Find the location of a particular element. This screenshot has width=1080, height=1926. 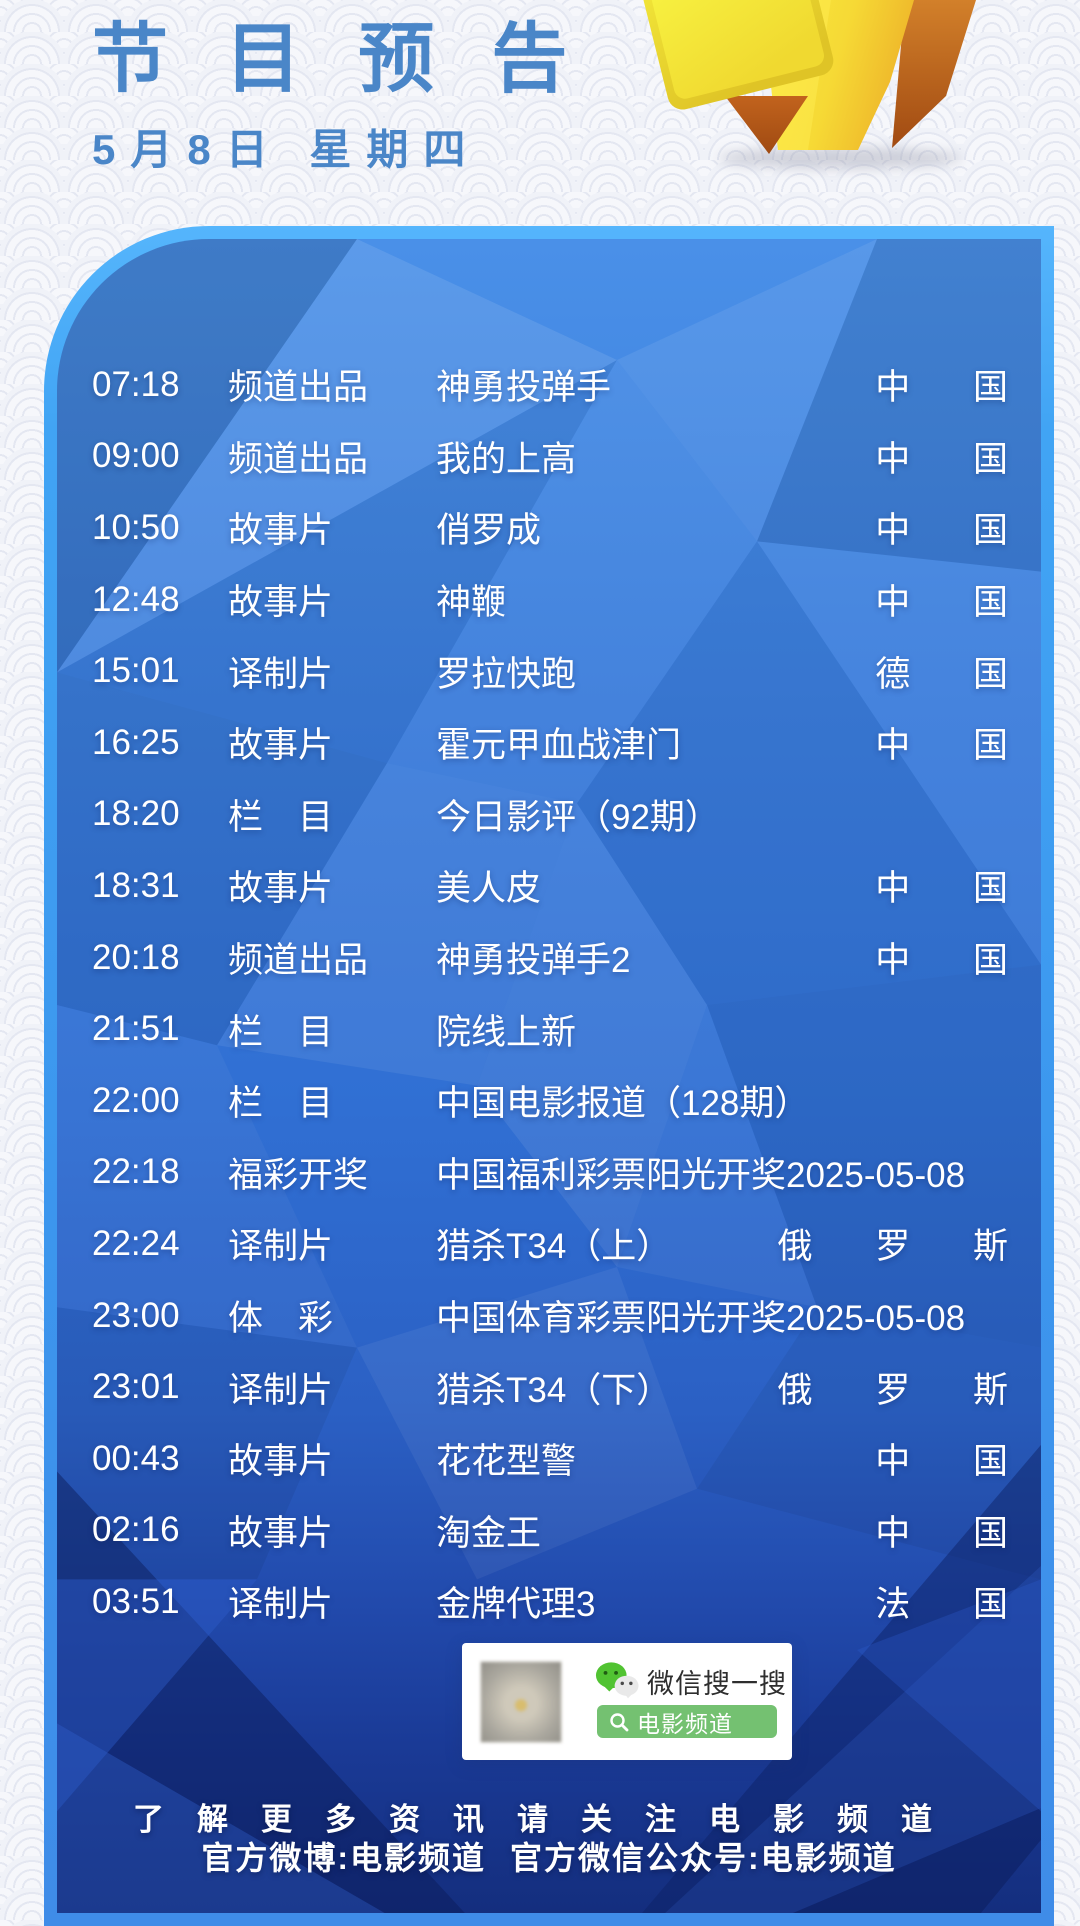

schedule-row: 18:20 栏 目 今日影评（92期） is located at coordinates (550, 815).